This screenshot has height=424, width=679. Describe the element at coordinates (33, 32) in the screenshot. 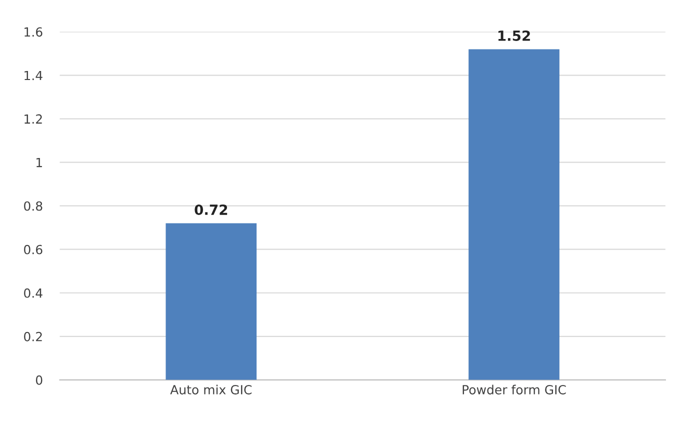

I see `y-tick-label: 1.6` at that location.